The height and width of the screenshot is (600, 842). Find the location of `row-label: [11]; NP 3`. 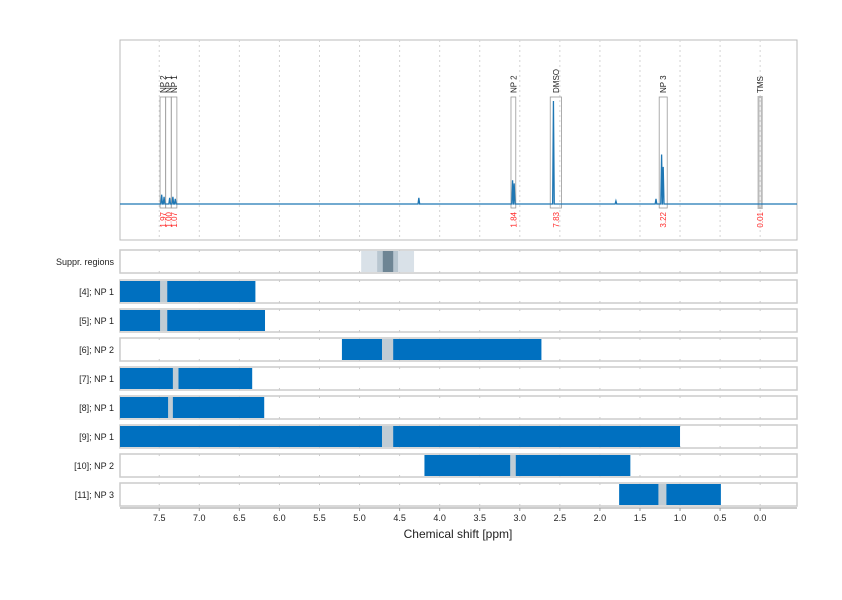

row-label: [11]; NP 3 is located at coordinates (94, 495).